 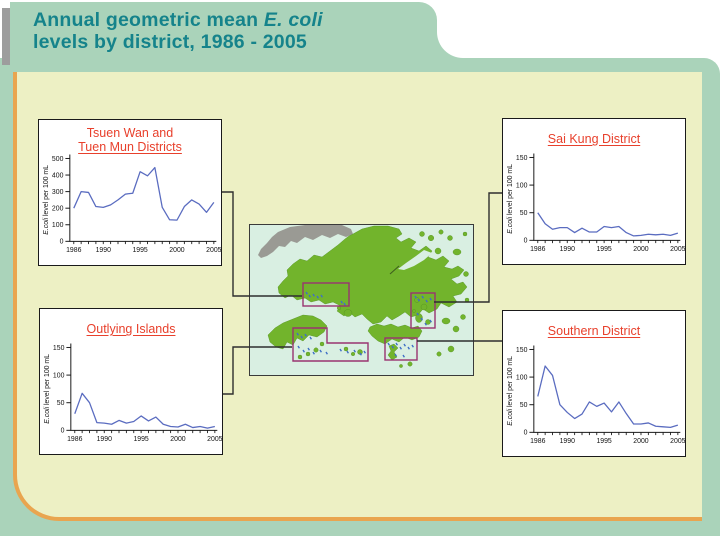 I want to click on hong-kong-island, so click(x=395, y=334).